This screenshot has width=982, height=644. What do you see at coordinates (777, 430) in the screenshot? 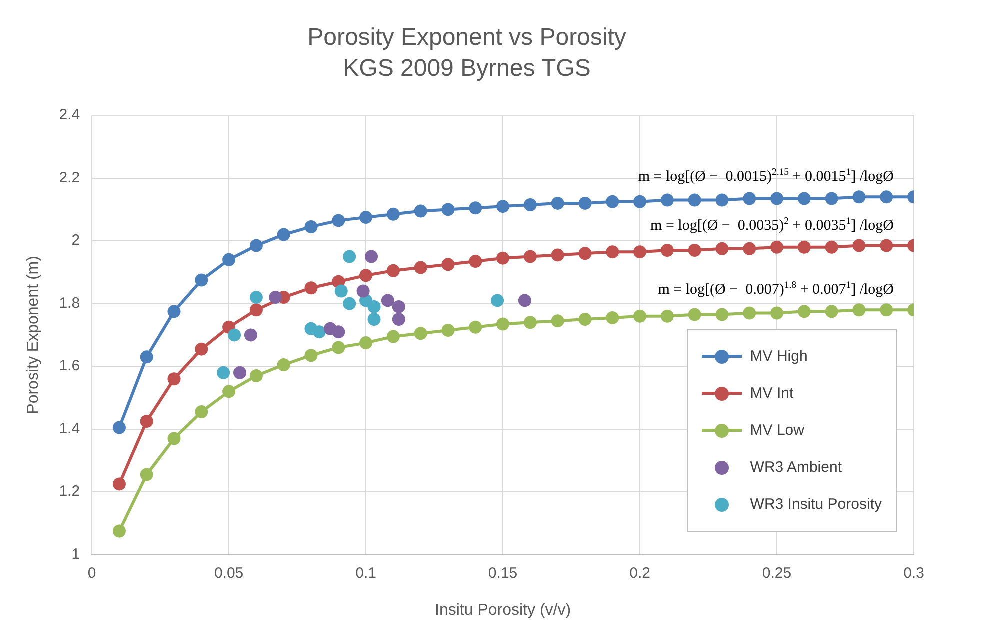
I see `legend-label: MV Low` at bounding box center [777, 430].